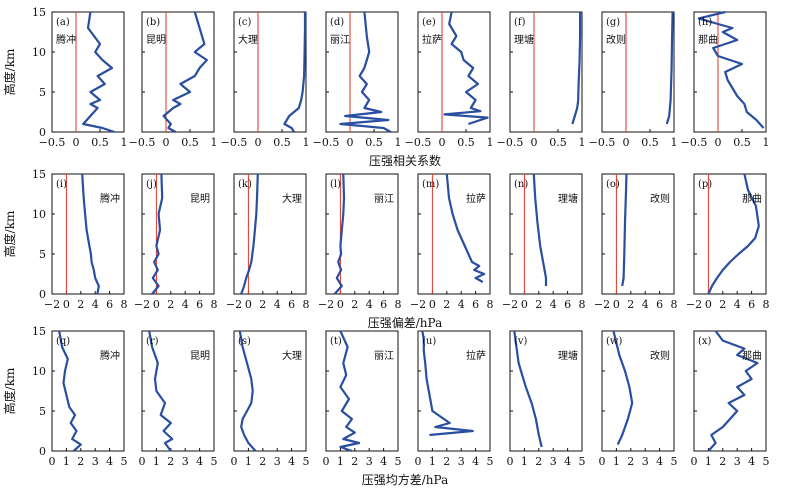  I want to click on panel-letter: (p), so click(705, 184).